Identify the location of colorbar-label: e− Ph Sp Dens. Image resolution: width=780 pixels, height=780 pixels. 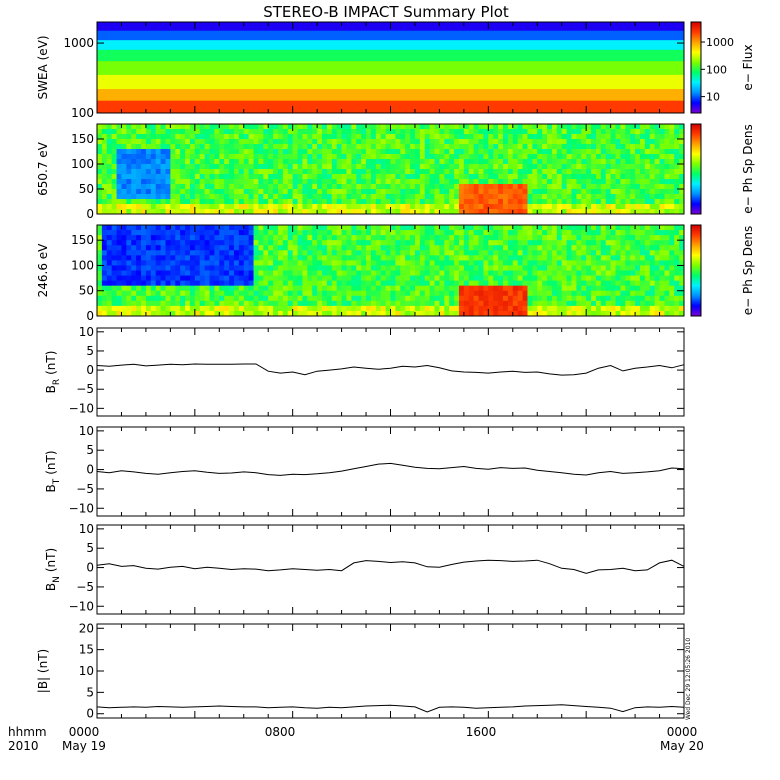
(748, 270).